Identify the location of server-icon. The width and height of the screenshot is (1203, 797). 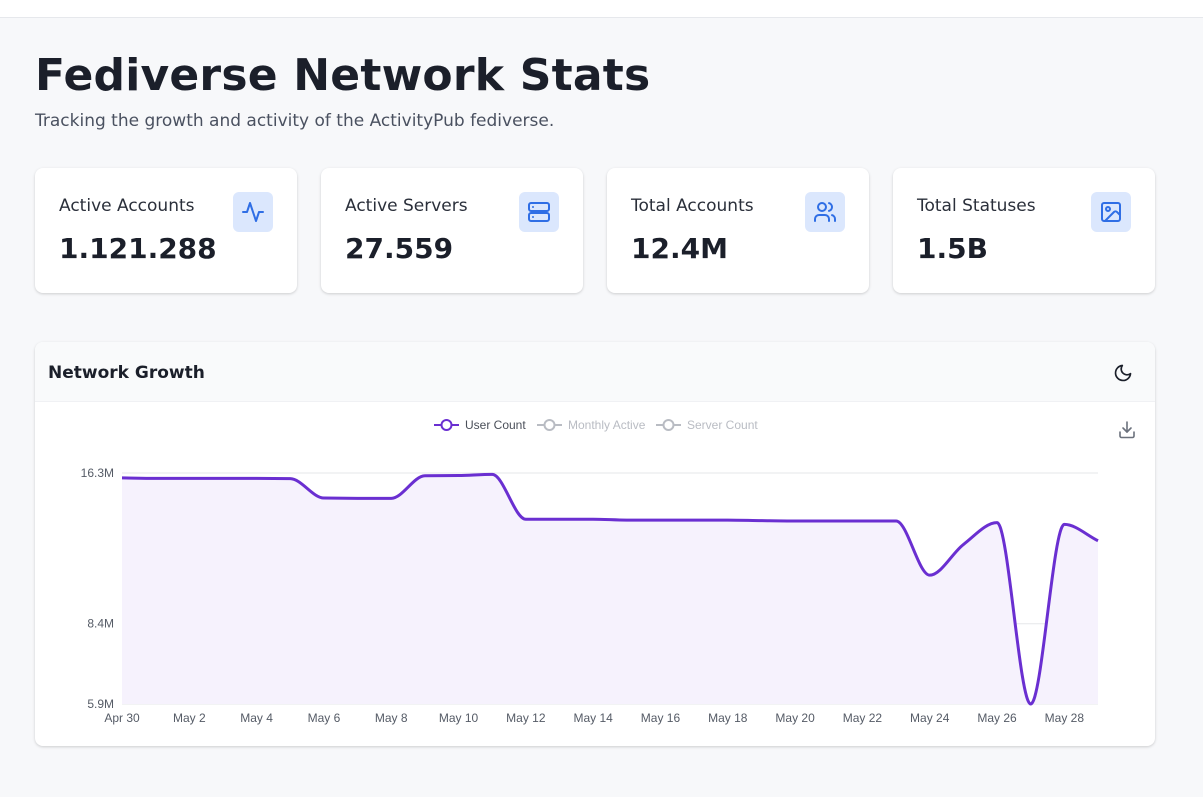
(539, 212).